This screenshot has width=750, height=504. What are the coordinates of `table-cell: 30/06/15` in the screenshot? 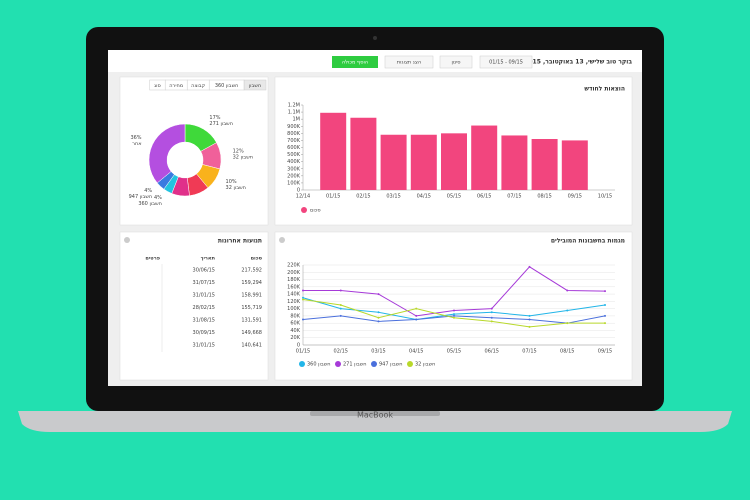 It's located at (204, 271).